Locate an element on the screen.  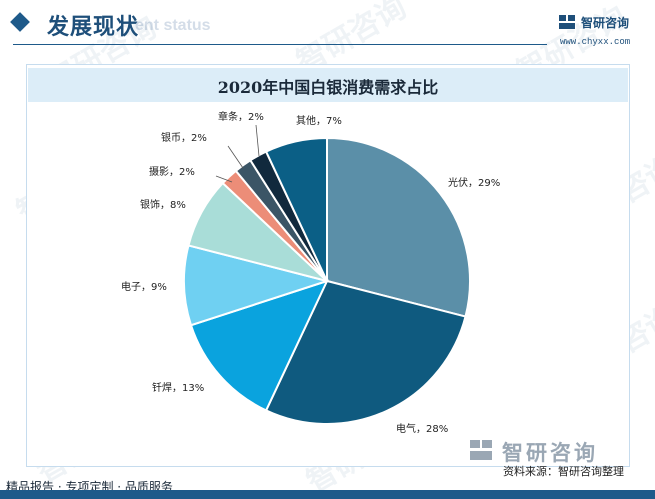
logo-icon is located at coordinates (567, 22).